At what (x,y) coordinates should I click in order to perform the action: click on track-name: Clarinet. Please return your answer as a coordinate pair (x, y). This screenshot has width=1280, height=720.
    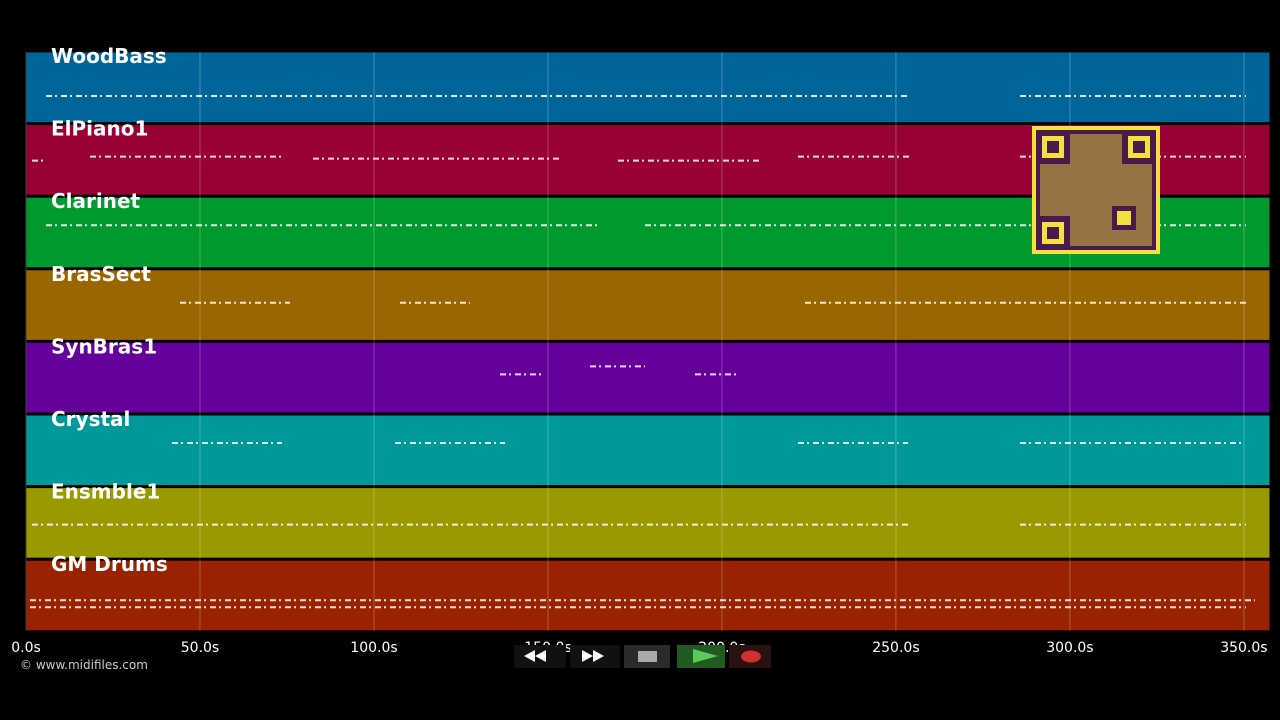
    Looking at the image, I should click on (96, 201).